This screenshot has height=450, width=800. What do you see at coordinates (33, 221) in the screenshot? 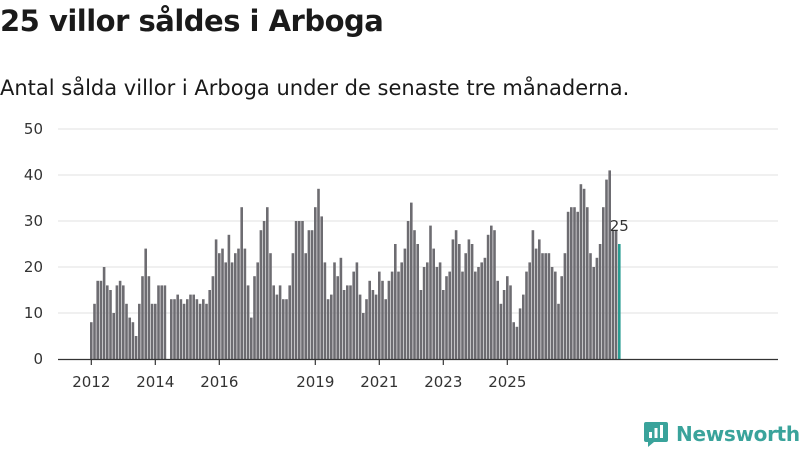
I see `y-tick-label: 30` at bounding box center [33, 221].